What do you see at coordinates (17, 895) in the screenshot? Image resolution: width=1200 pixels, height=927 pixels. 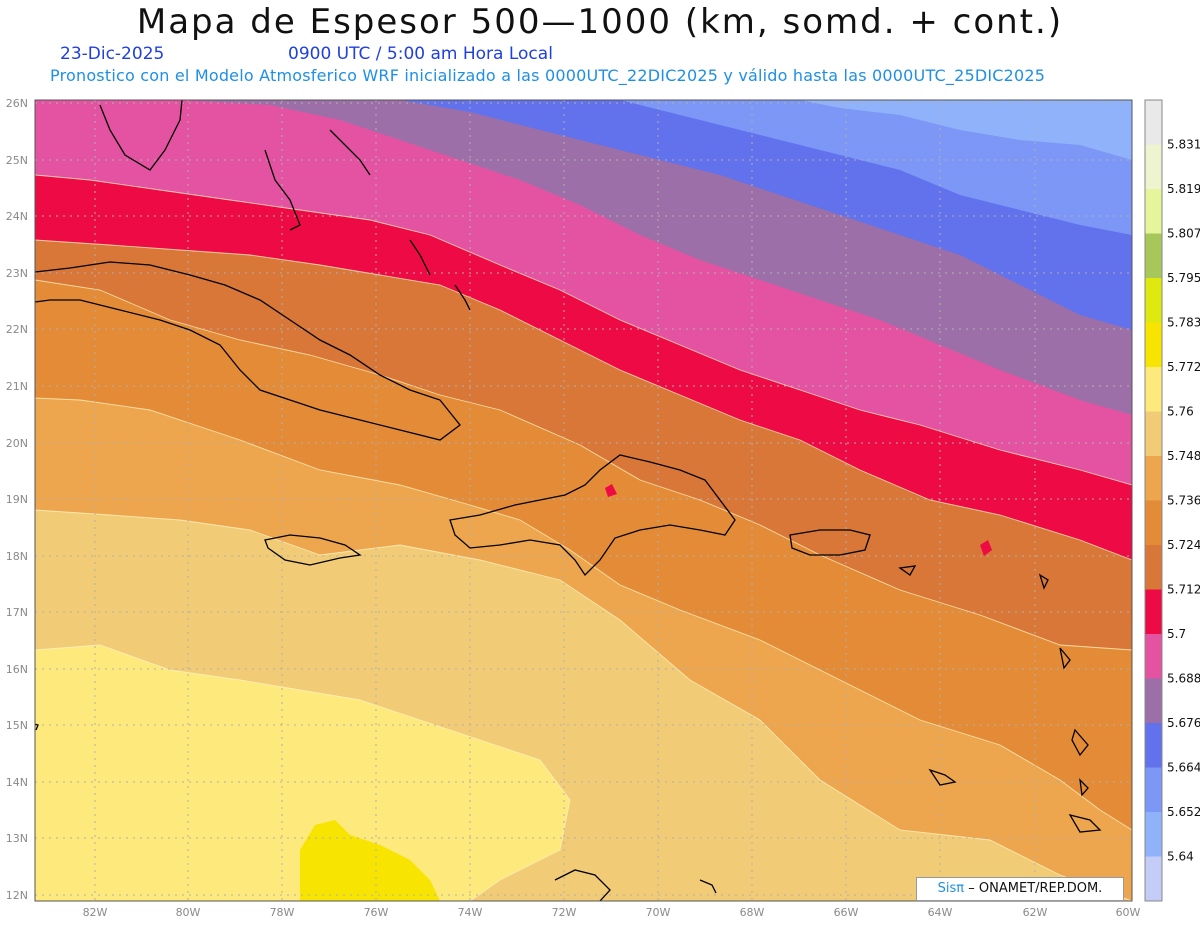 I see `svg-text: 12N` at bounding box center [17, 895].